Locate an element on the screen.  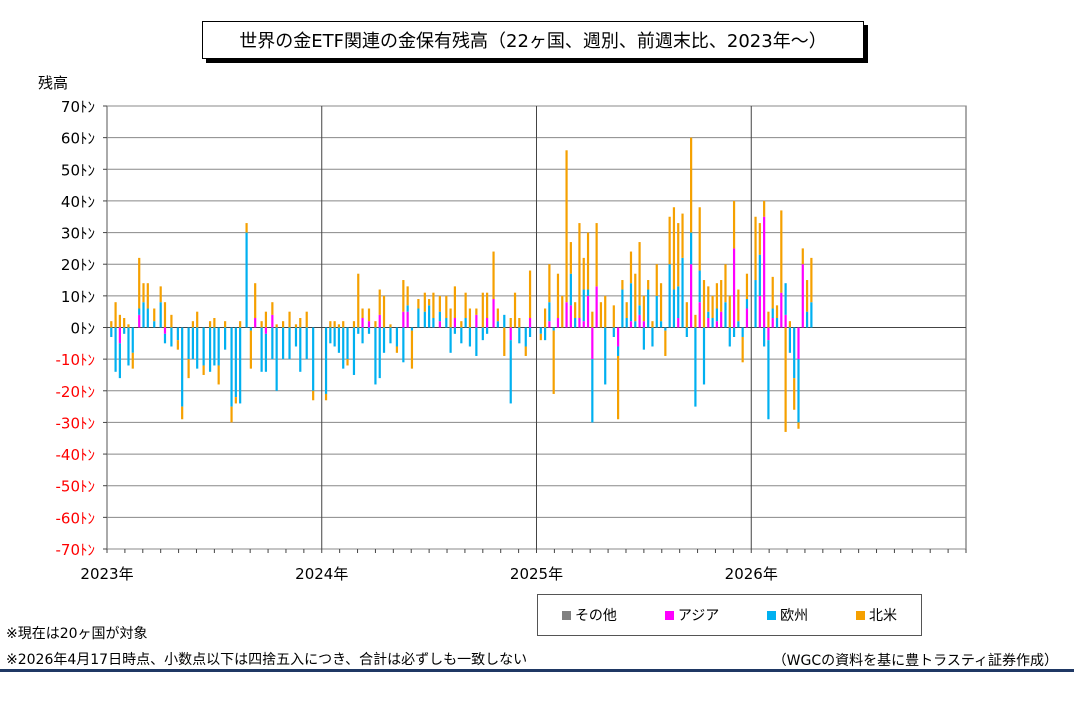
legend-item-north-america: 北米 is located at coordinates (876, 615).